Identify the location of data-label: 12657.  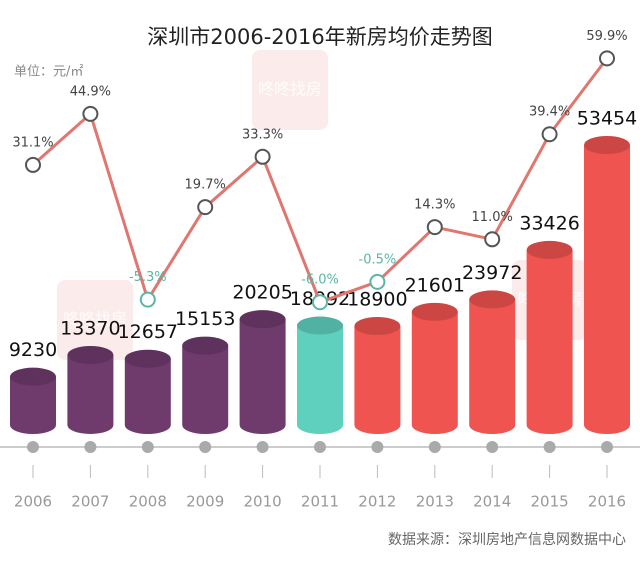
(148, 332).